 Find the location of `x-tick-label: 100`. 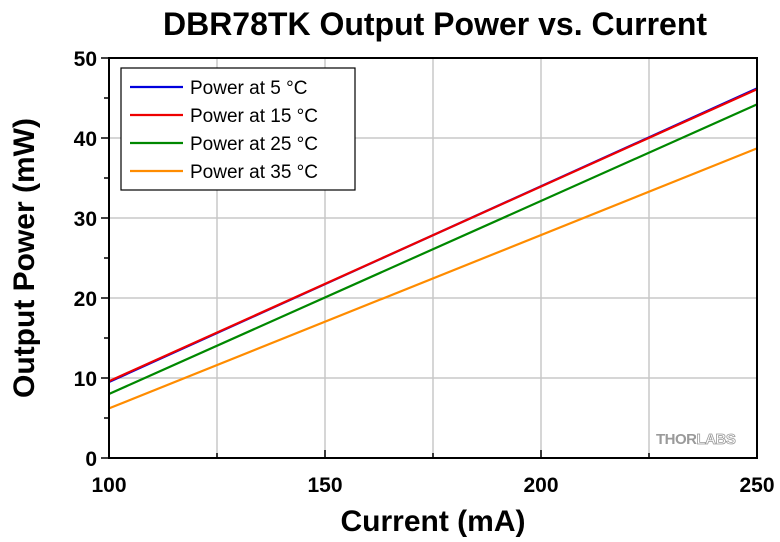

x-tick-label: 100 is located at coordinates (108, 485).